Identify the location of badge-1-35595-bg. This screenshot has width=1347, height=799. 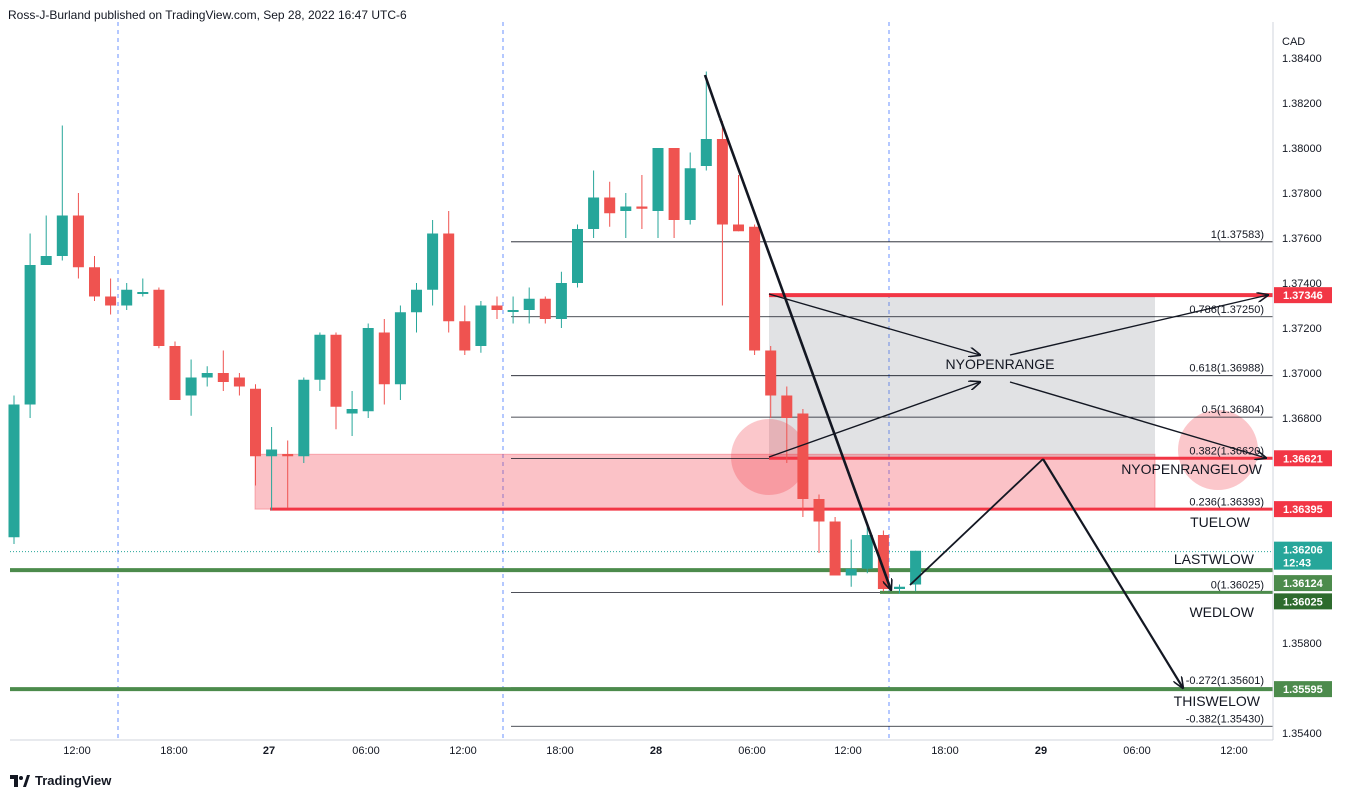
(1303, 689).